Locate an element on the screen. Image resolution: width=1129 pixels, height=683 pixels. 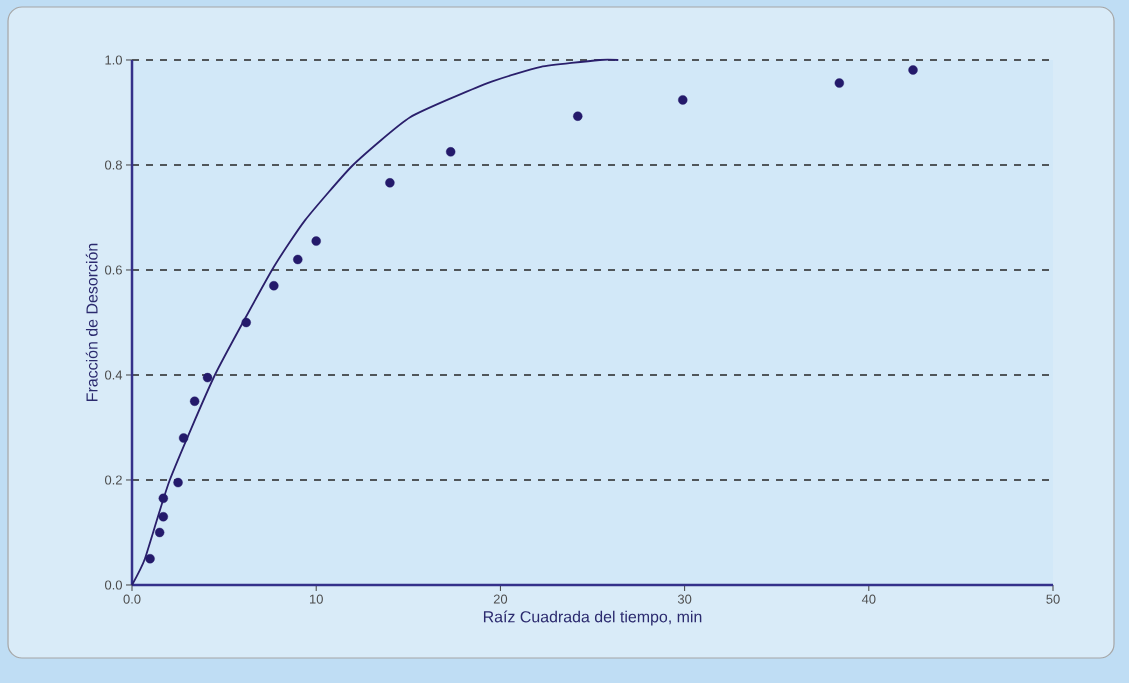
y-tick-label: 0.4 is located at coordinates (113, 375).